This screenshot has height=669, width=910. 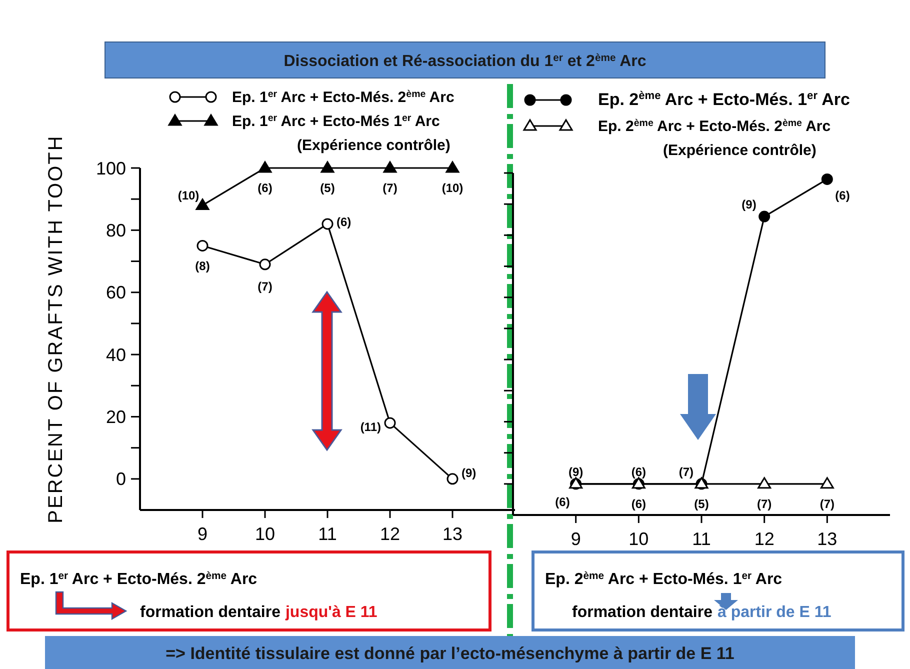 What do you see at coordinates (56, 329) in the screenshot?
I see `y-axis-title: PERCENT OF GRAFTS WITH TOOTH` at bounding box center [56, 329].